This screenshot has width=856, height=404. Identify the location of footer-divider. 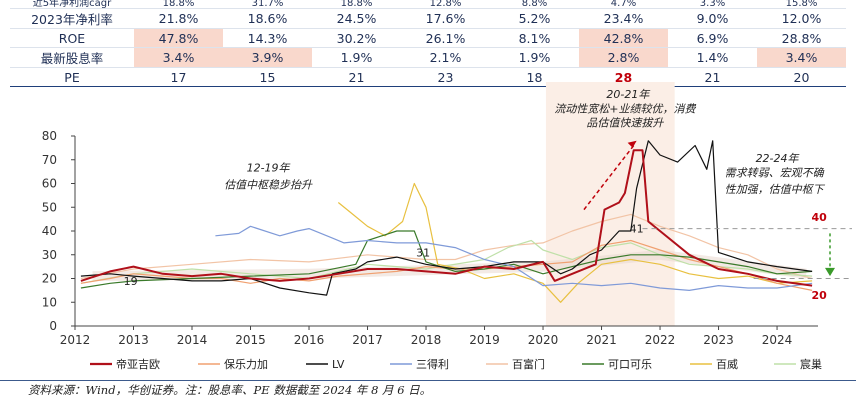
(428, 380).